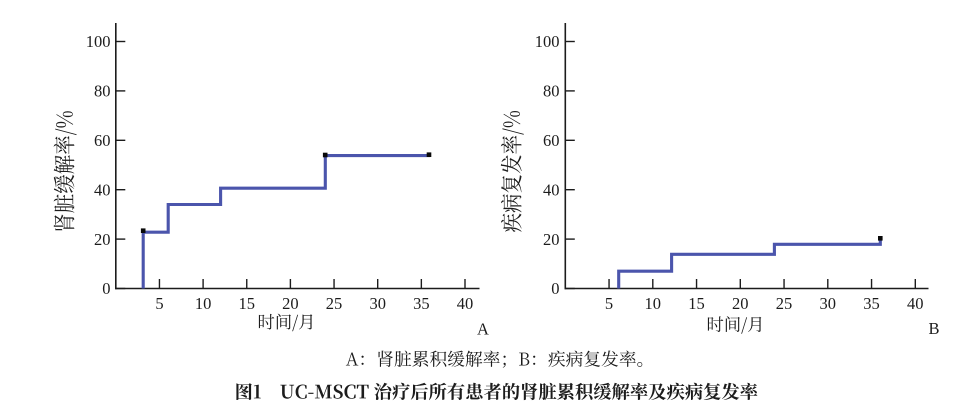 The image size is (974, 410). What do you see at coordinates (933, 328) in the screenshot?
I see `svg-text: B` at bounding box center [933, 328].